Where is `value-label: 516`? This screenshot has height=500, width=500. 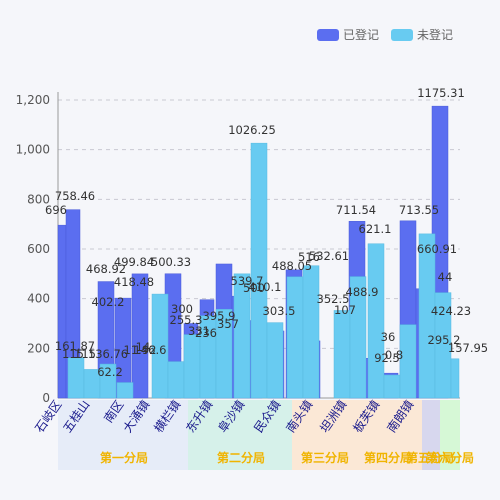 value-label: 516 is located at coordinates (309, 257).